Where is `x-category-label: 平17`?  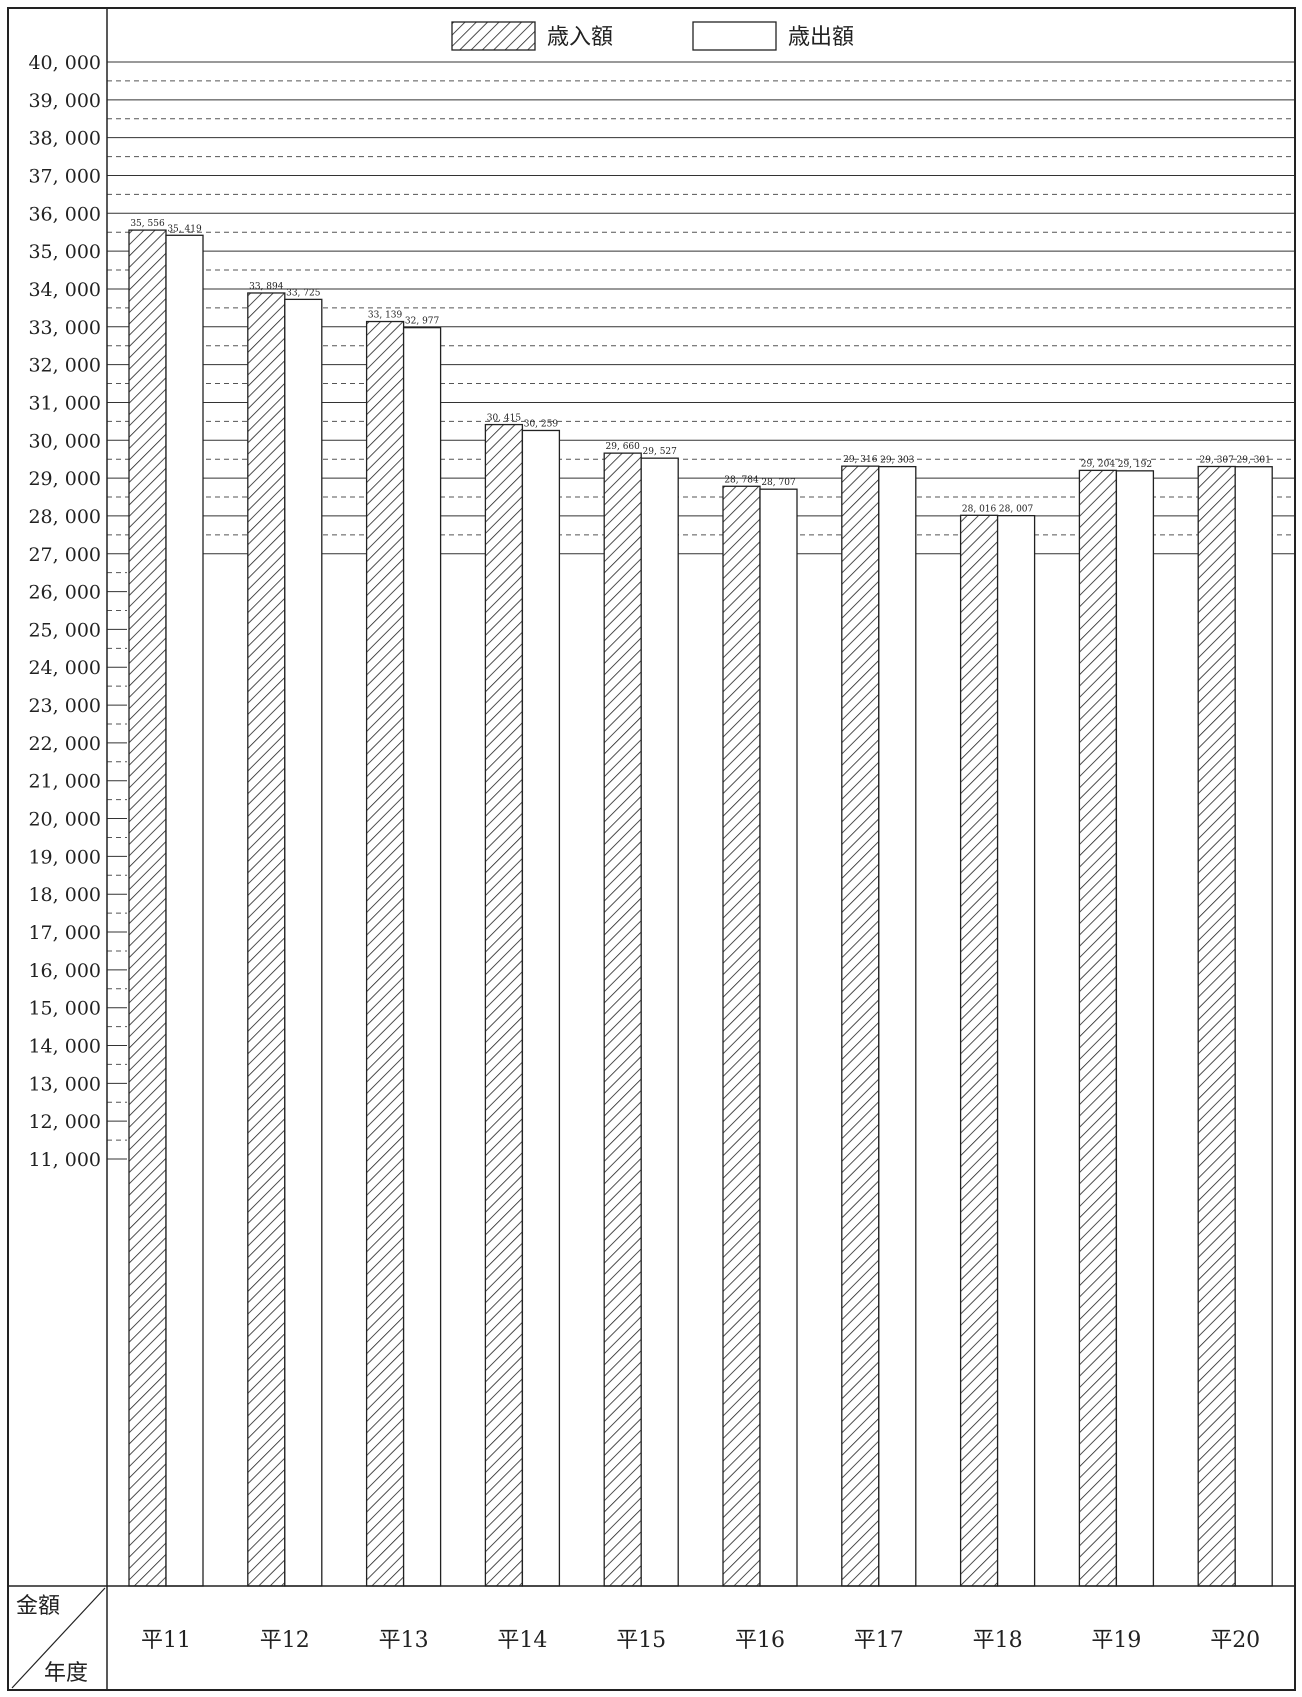 x-category-label: 平17 is located at coordinates (879, 1640).